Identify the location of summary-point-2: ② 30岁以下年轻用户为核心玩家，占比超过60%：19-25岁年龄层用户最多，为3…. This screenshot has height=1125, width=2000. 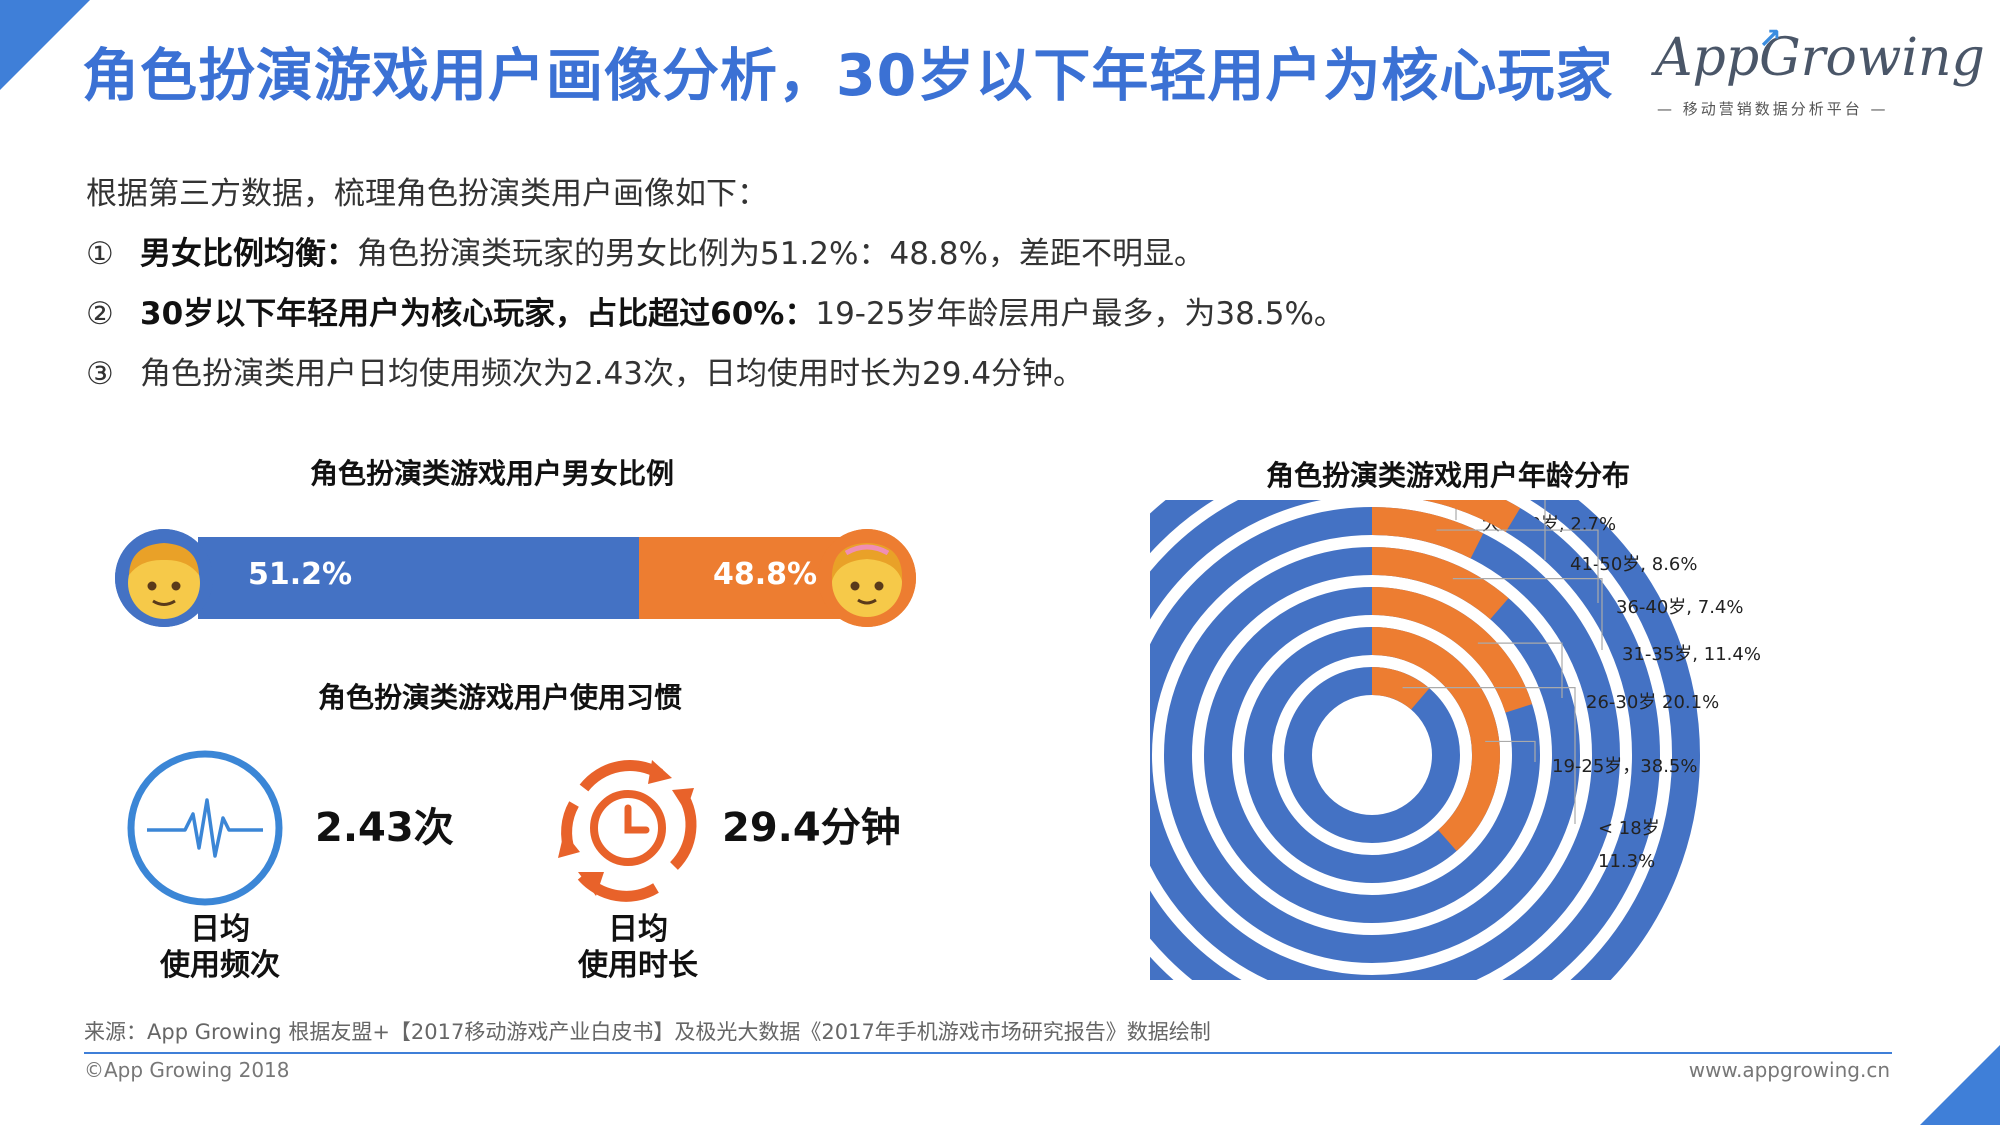
(715, 310).